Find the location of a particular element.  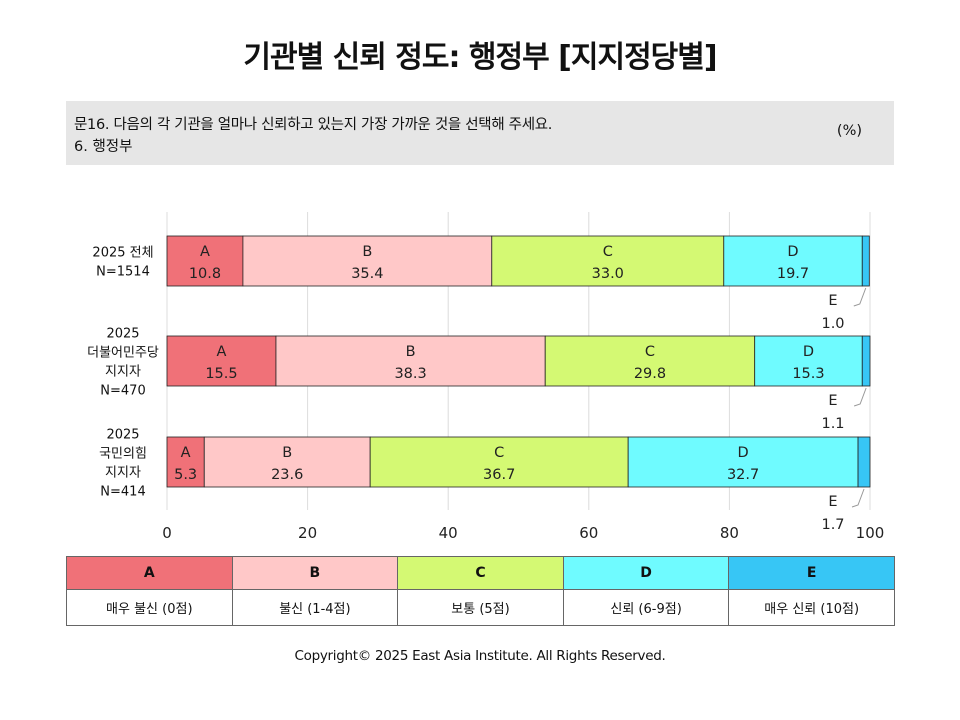

x-tick-label-40: 40 is located at coordinates (448, 533).